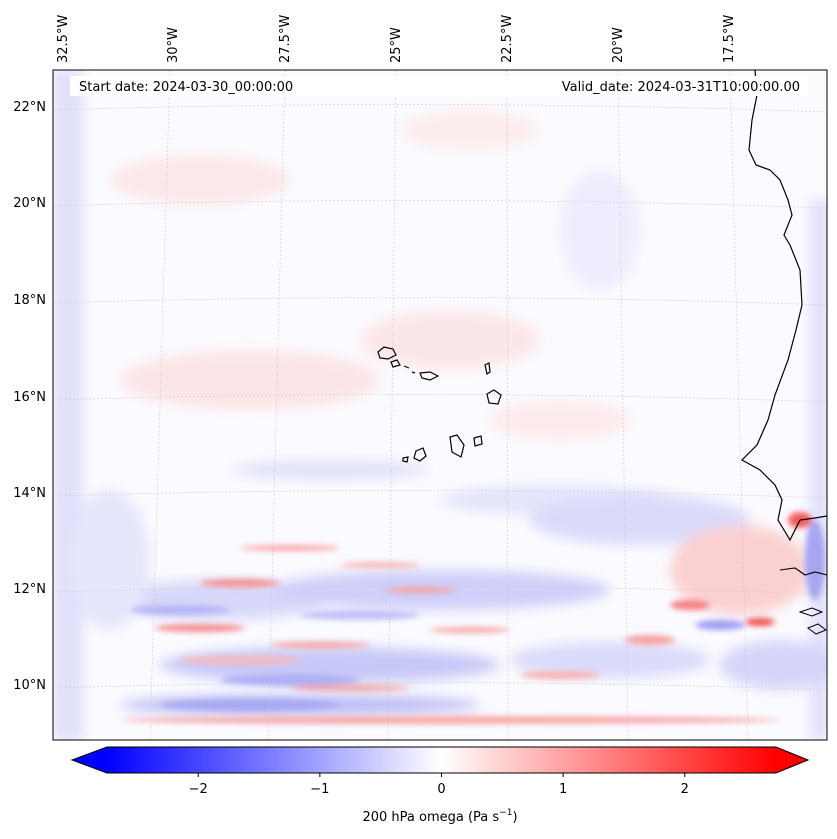  What do you see at coordinates (396, 45) in the screenshot?
I see `lon-label: 25°W` at bounding box center [396, 45].